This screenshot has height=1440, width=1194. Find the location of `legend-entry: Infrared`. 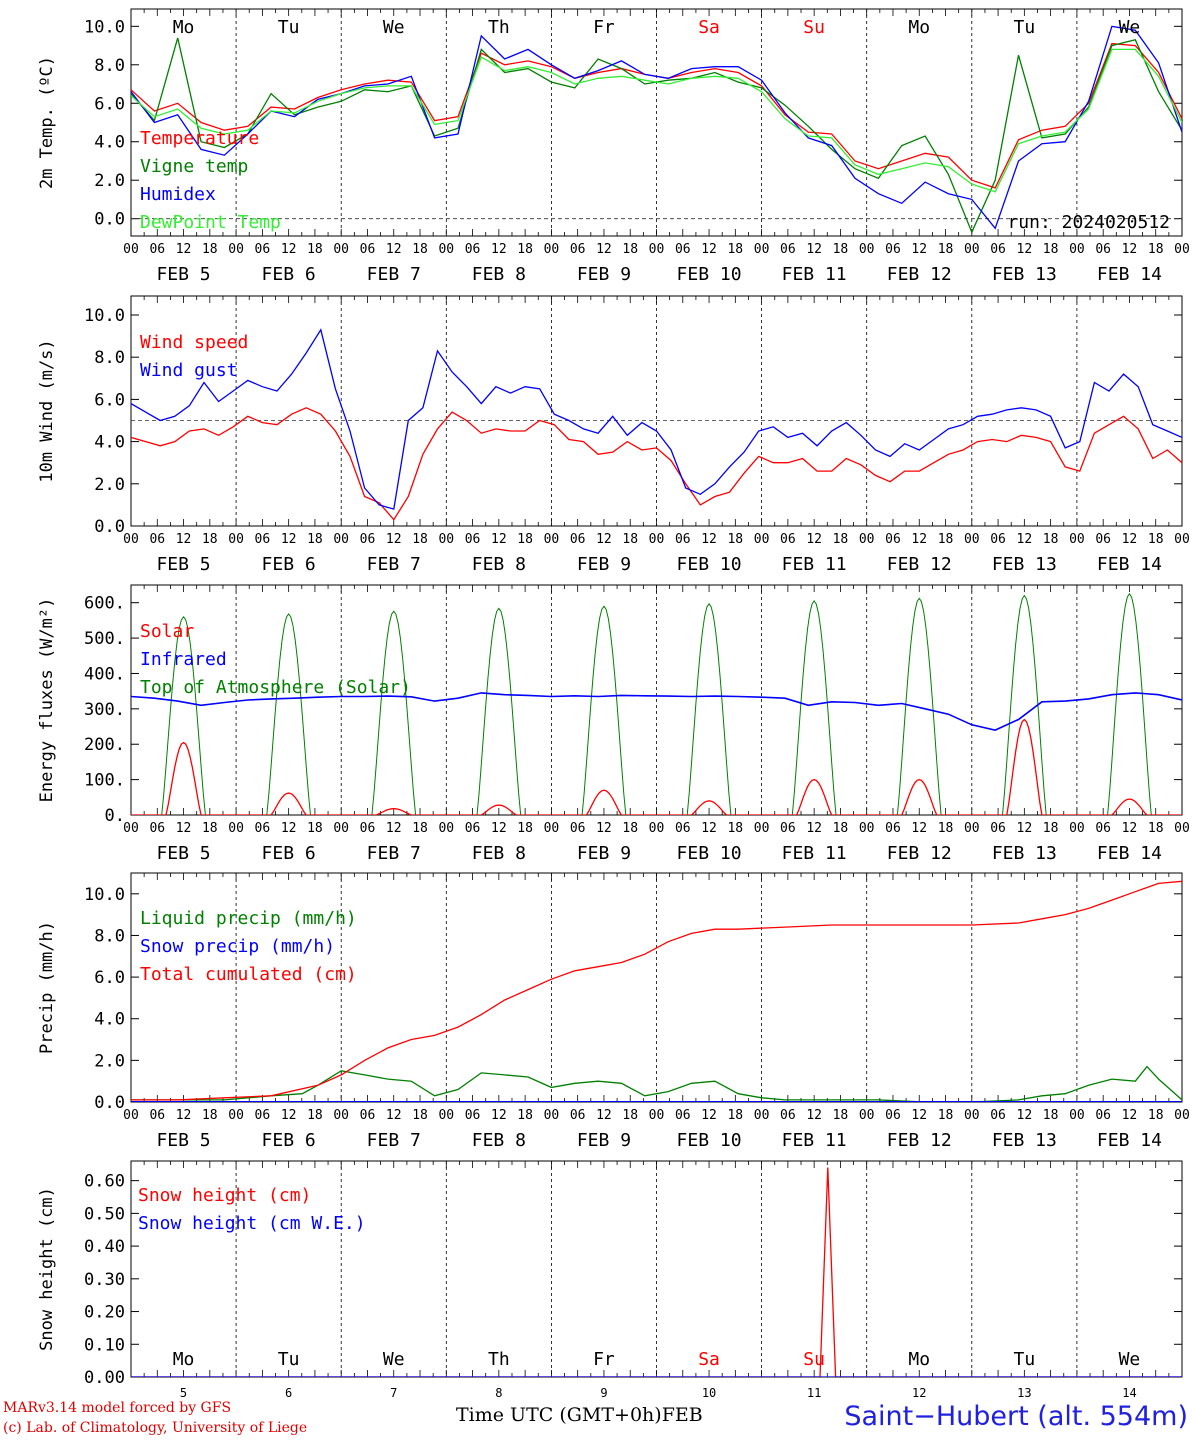

legend-entry: Infrared is located at coordinates (183, 659).